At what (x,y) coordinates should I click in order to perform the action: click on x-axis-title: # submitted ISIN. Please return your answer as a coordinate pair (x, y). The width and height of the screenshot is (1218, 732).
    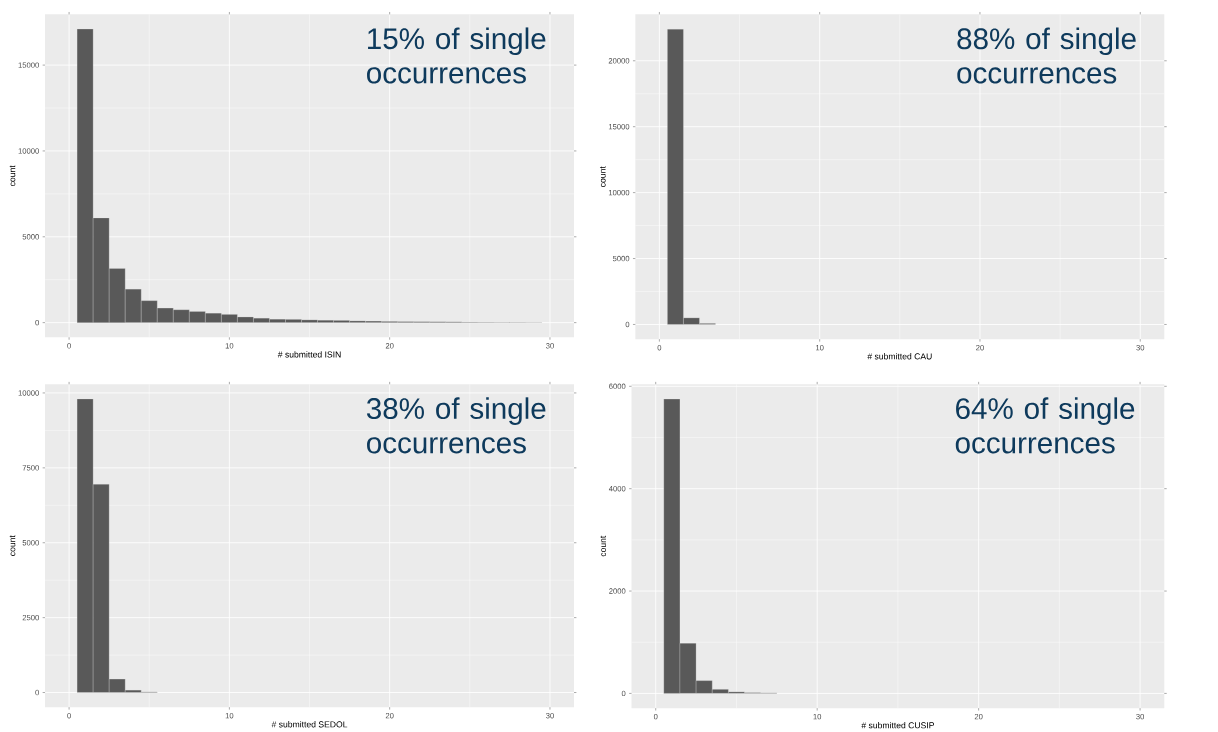
    Looking at the image, I should click on (309, 354).